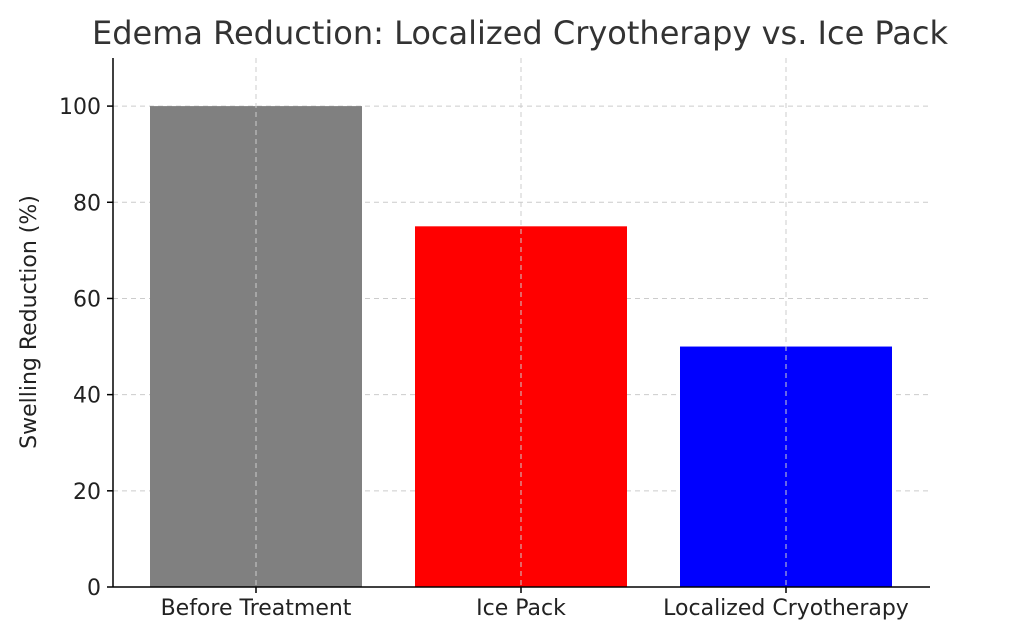 This screenshot has width=1024, height=638. What do you see at coordinates (786, 608) in the screenshot?
I see `x-tick-label: Localized Cryotherapy` at bounding box center [786, 608].